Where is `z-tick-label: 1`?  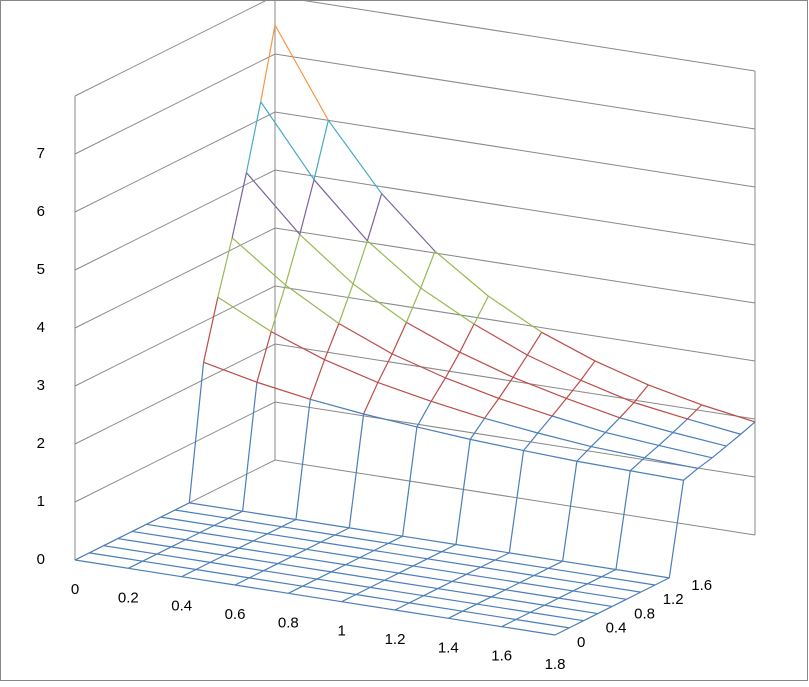 z-tick-label: 1 is located at coordinates (41, 501).